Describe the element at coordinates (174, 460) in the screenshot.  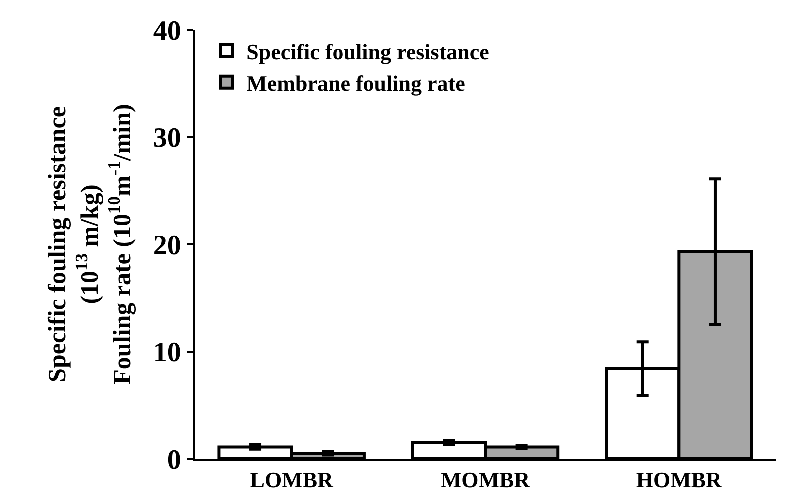
I see `y-tick-label: 0` at that location.